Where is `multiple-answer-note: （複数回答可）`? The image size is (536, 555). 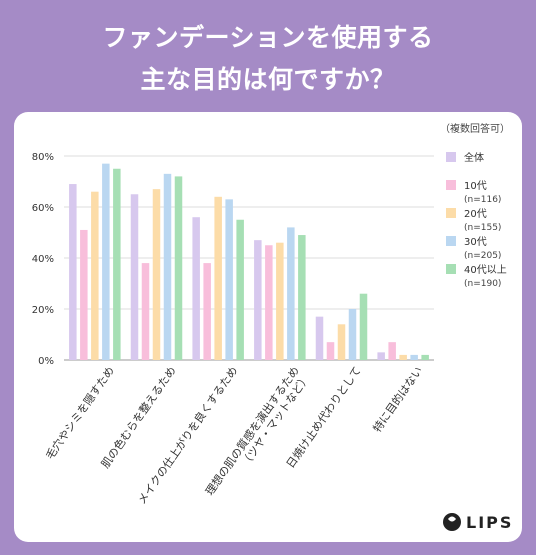 multiple-answer-note: （複数回答可） is located at coordinates (475, 128).